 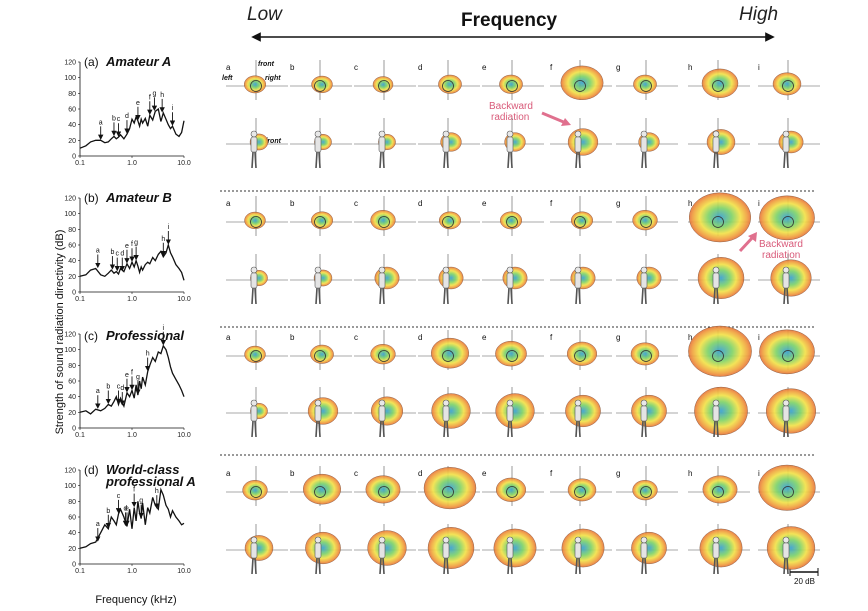 I want to click on column-label: c, so click(x=356, y=67).